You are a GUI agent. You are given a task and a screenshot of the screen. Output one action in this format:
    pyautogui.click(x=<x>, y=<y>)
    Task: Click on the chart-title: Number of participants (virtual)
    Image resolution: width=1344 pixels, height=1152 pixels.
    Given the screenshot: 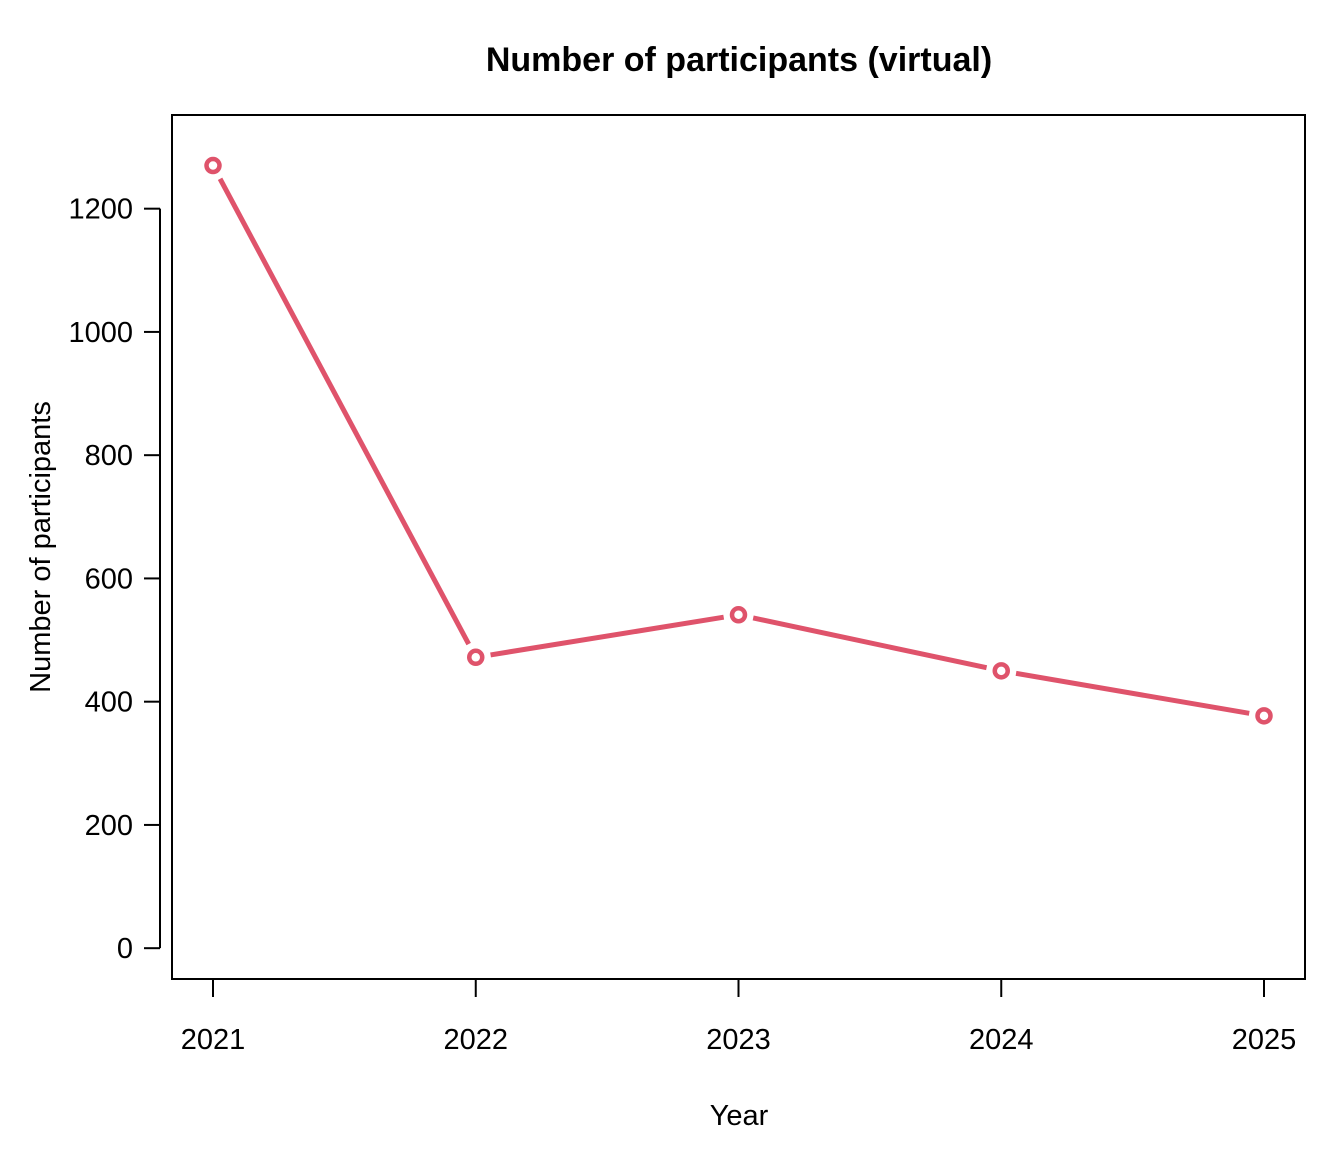 What is the action you would take?
    pyautogui.click(x=739, y=60)
    